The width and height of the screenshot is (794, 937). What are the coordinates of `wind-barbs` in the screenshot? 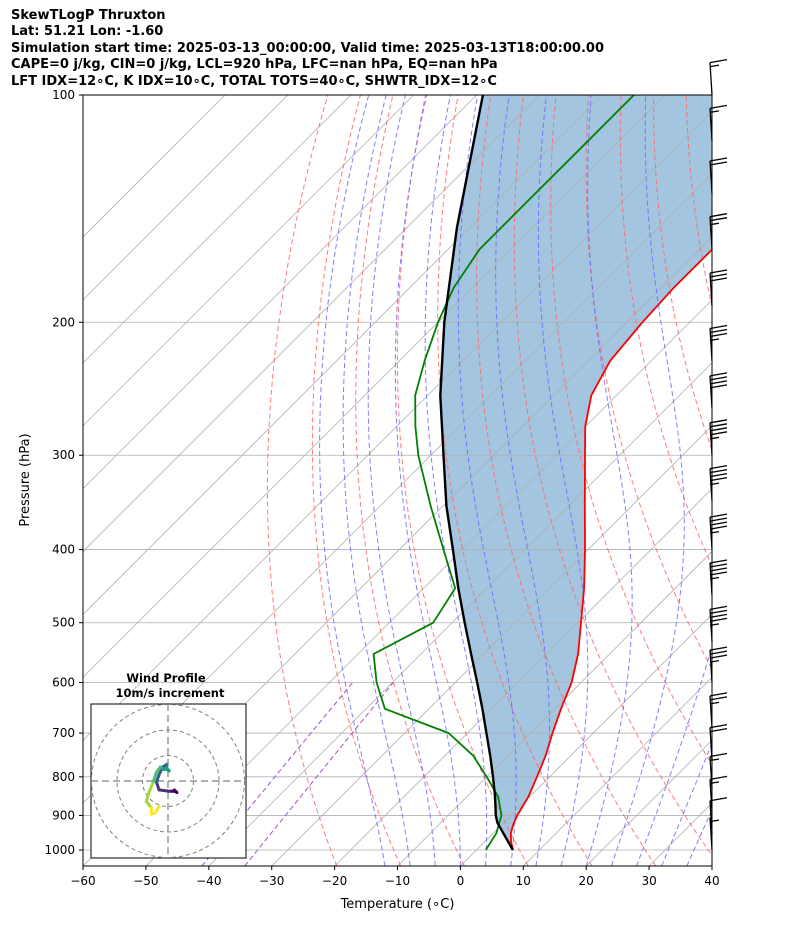 It's located at (718, 454).